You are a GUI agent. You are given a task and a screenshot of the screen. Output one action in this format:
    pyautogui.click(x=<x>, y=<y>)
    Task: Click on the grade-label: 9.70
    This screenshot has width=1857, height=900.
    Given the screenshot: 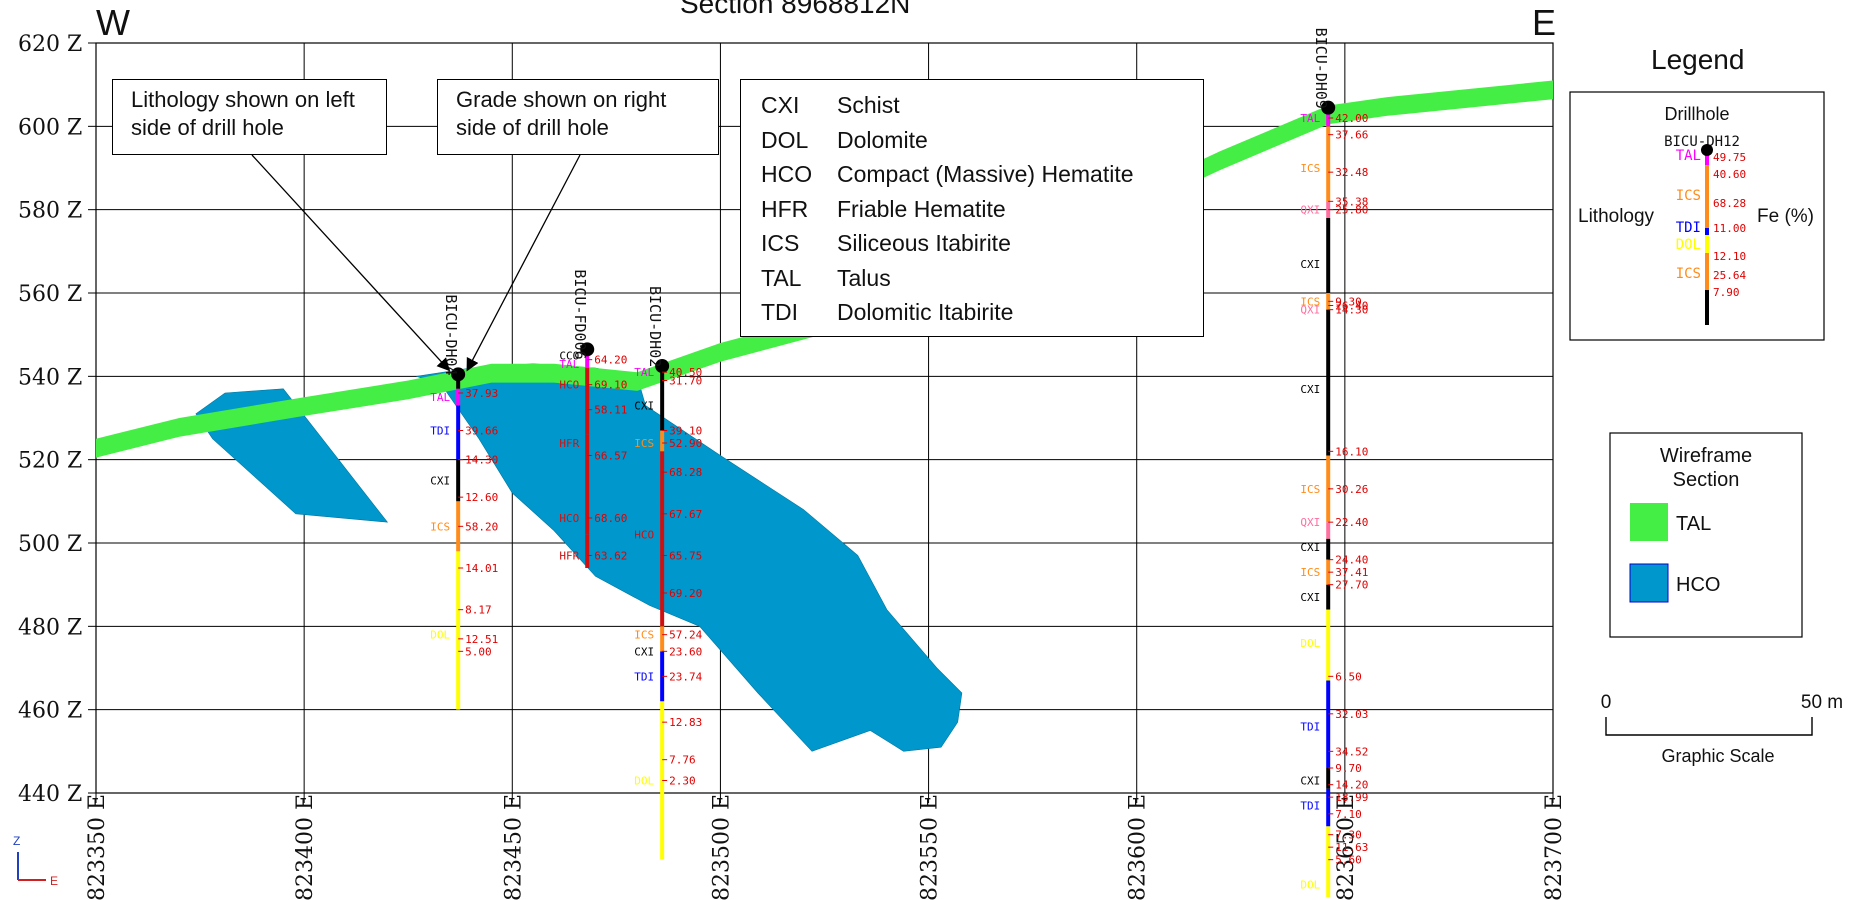 What is the action you would take?
    pyautogui.click(x=1348, y=768)
    